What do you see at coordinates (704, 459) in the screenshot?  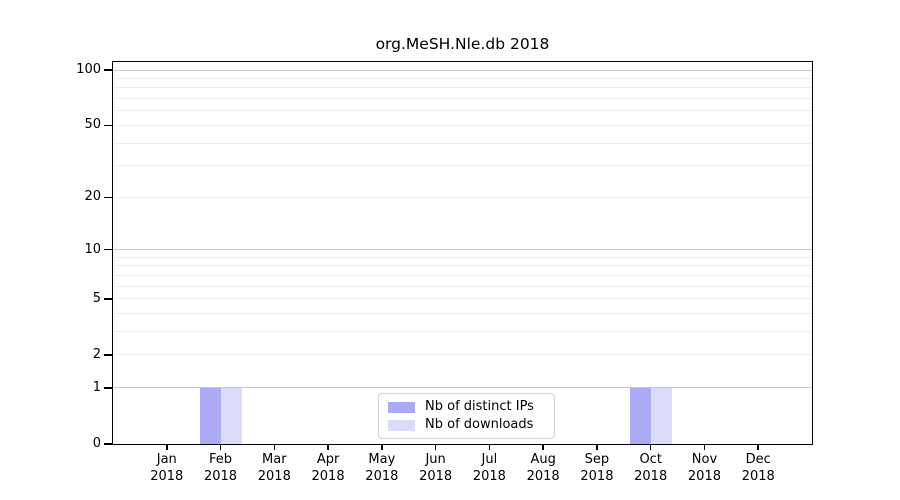 I see `x-tick-label-month: Nov` at bounding box center [704, 459].